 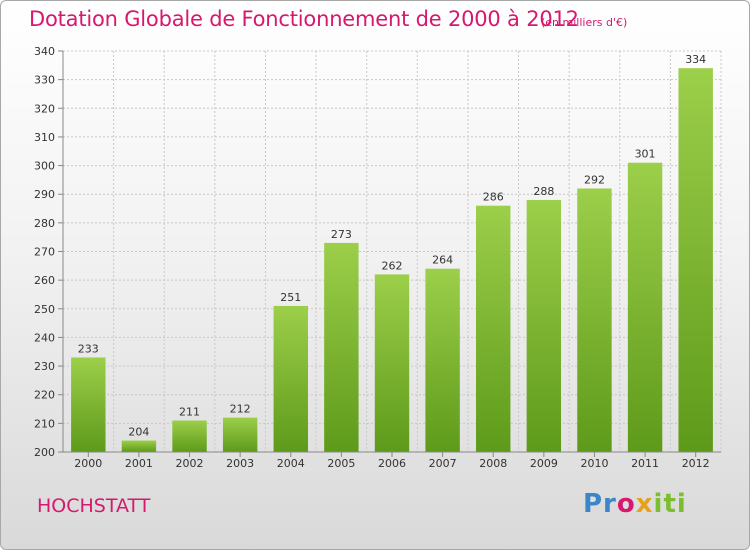 What do you see at coordinates (442, 360) in the screenshot?
I see `bar-2007` at bounding box center [442, 360].